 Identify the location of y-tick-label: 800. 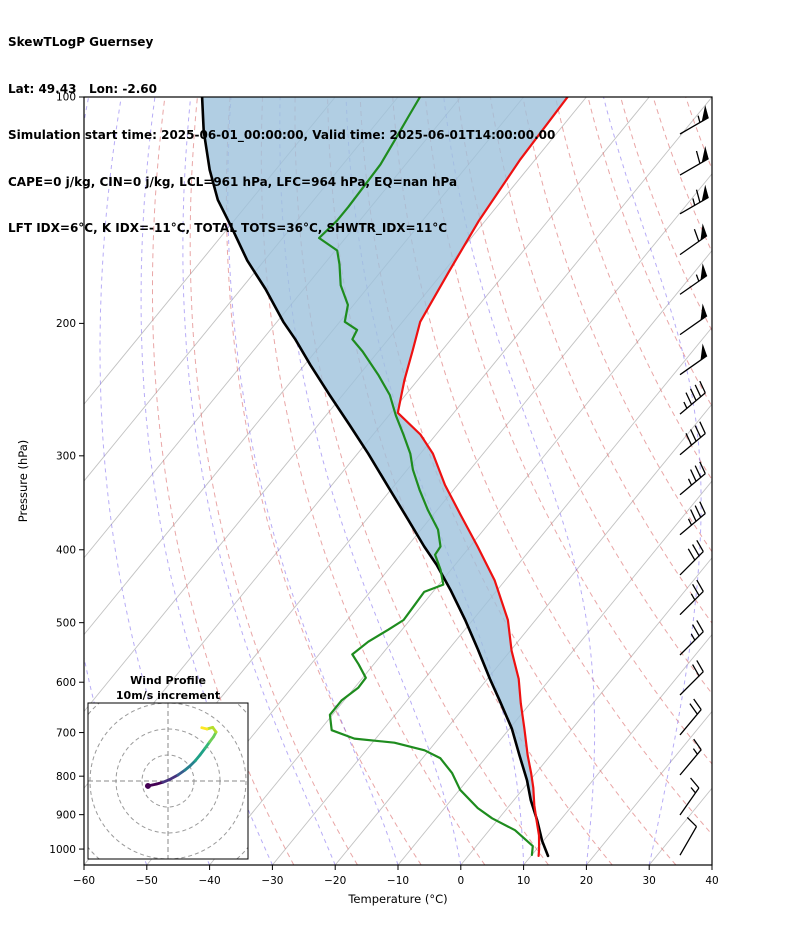
(66, 777).